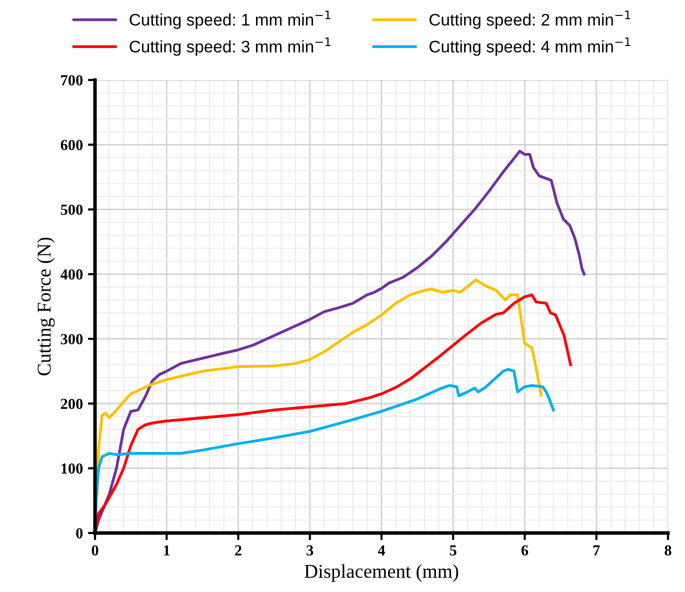  Describe the element at coordinates (71, 339) in the screenshot. I see `y-tick-label: 300` at that location.